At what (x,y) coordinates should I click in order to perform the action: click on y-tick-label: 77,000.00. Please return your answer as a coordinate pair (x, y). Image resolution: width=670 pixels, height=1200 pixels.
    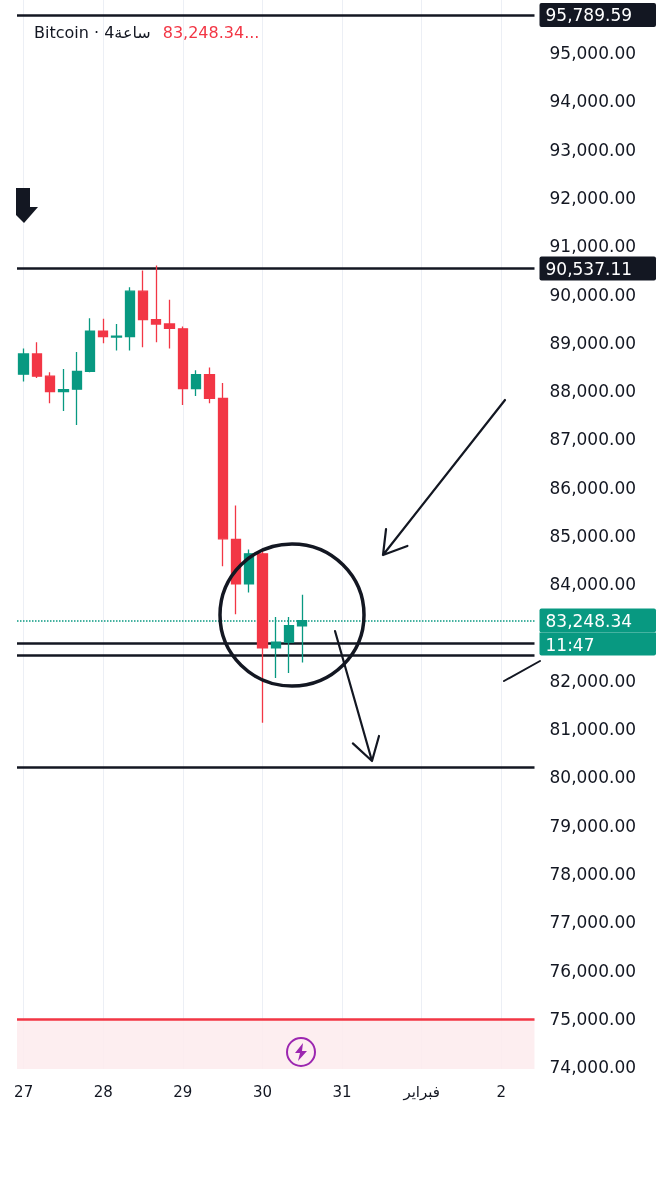
    Looking at the image, I should click on (593, 922).